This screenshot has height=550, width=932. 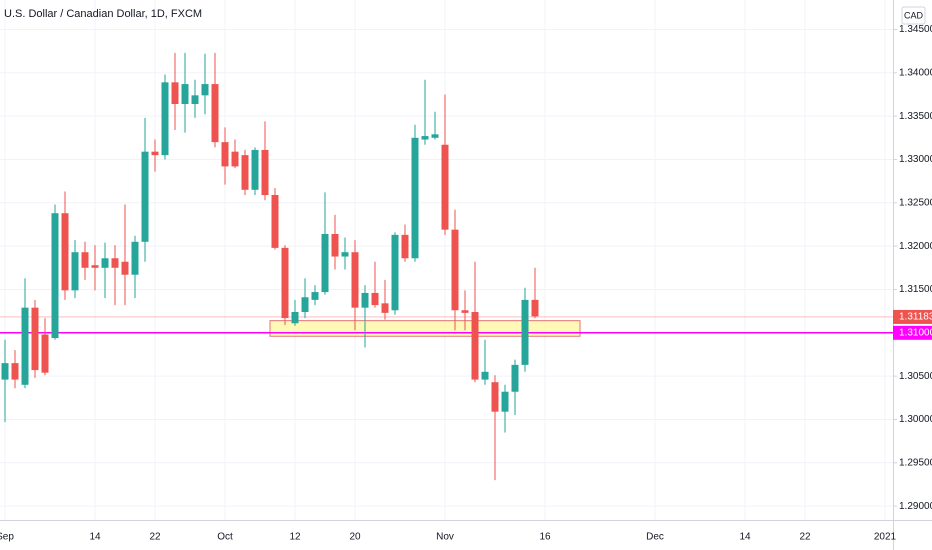 What do you see at coordinates (225, 537) in the screenshot?
I see `x-tick-label: Oct` at bounding box center [225, 537].